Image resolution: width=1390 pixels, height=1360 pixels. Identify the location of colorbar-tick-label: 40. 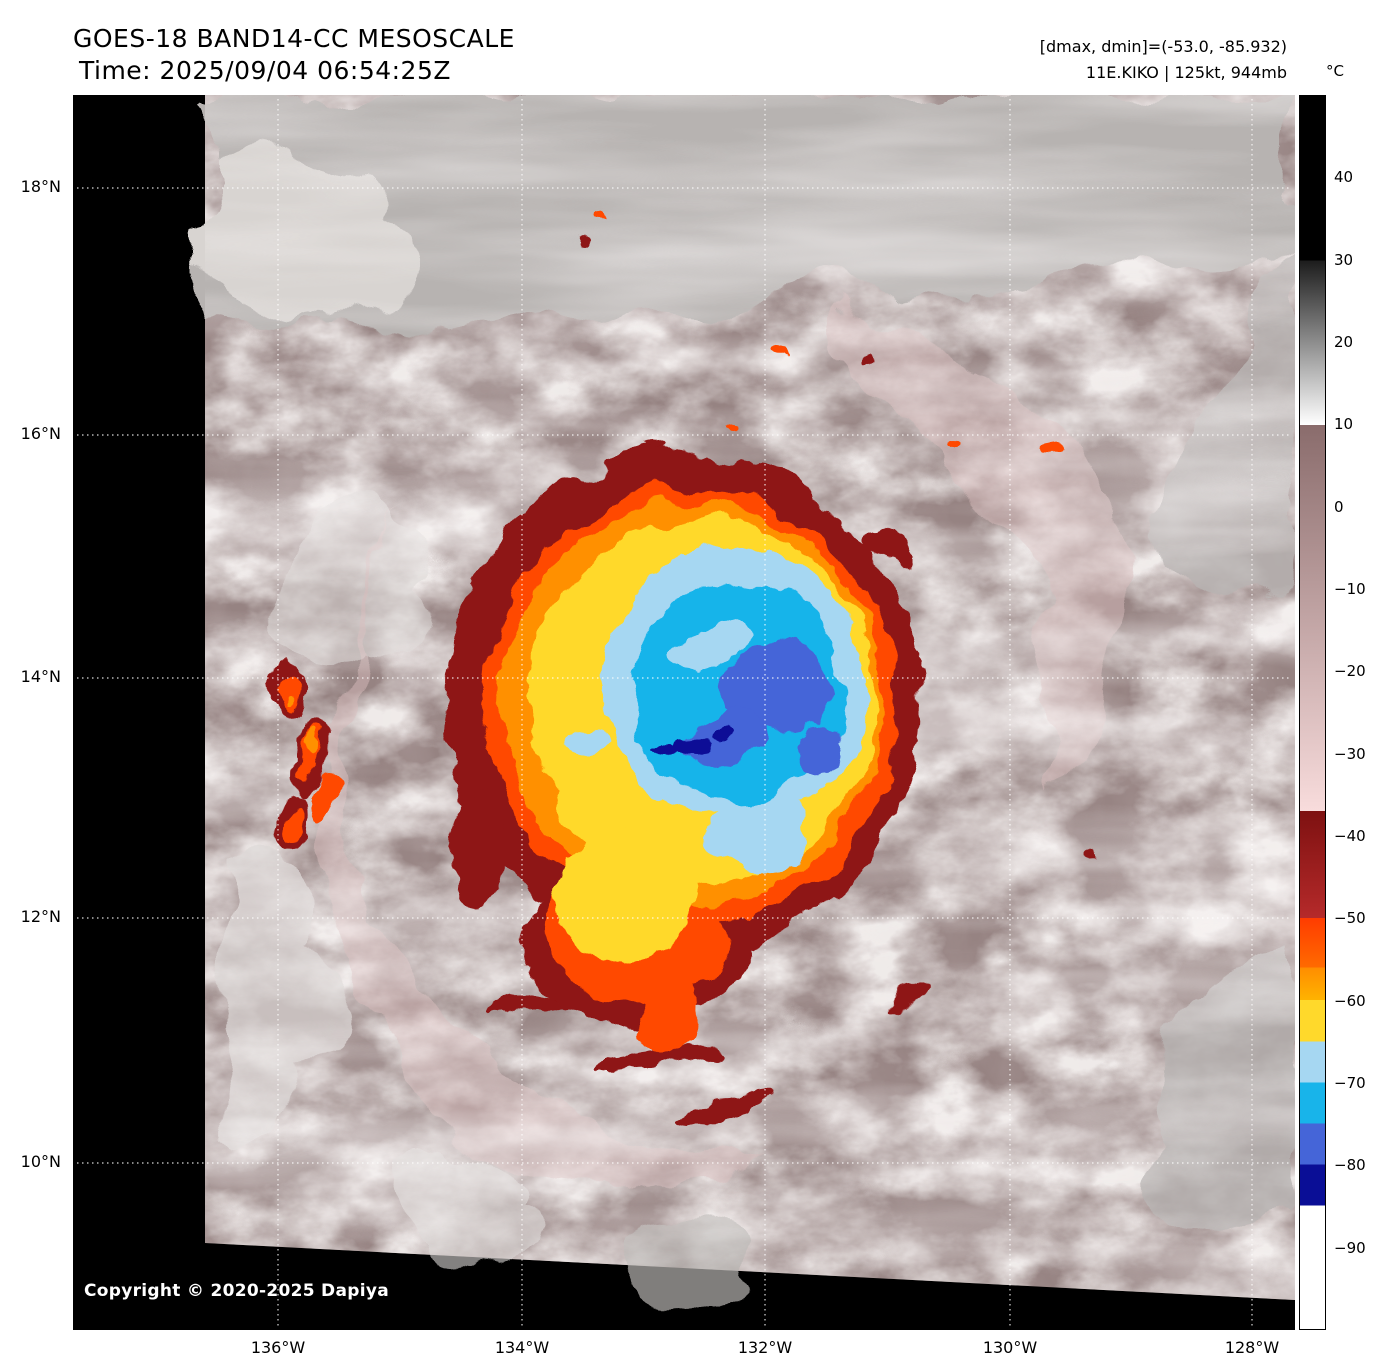
(1344, 177).